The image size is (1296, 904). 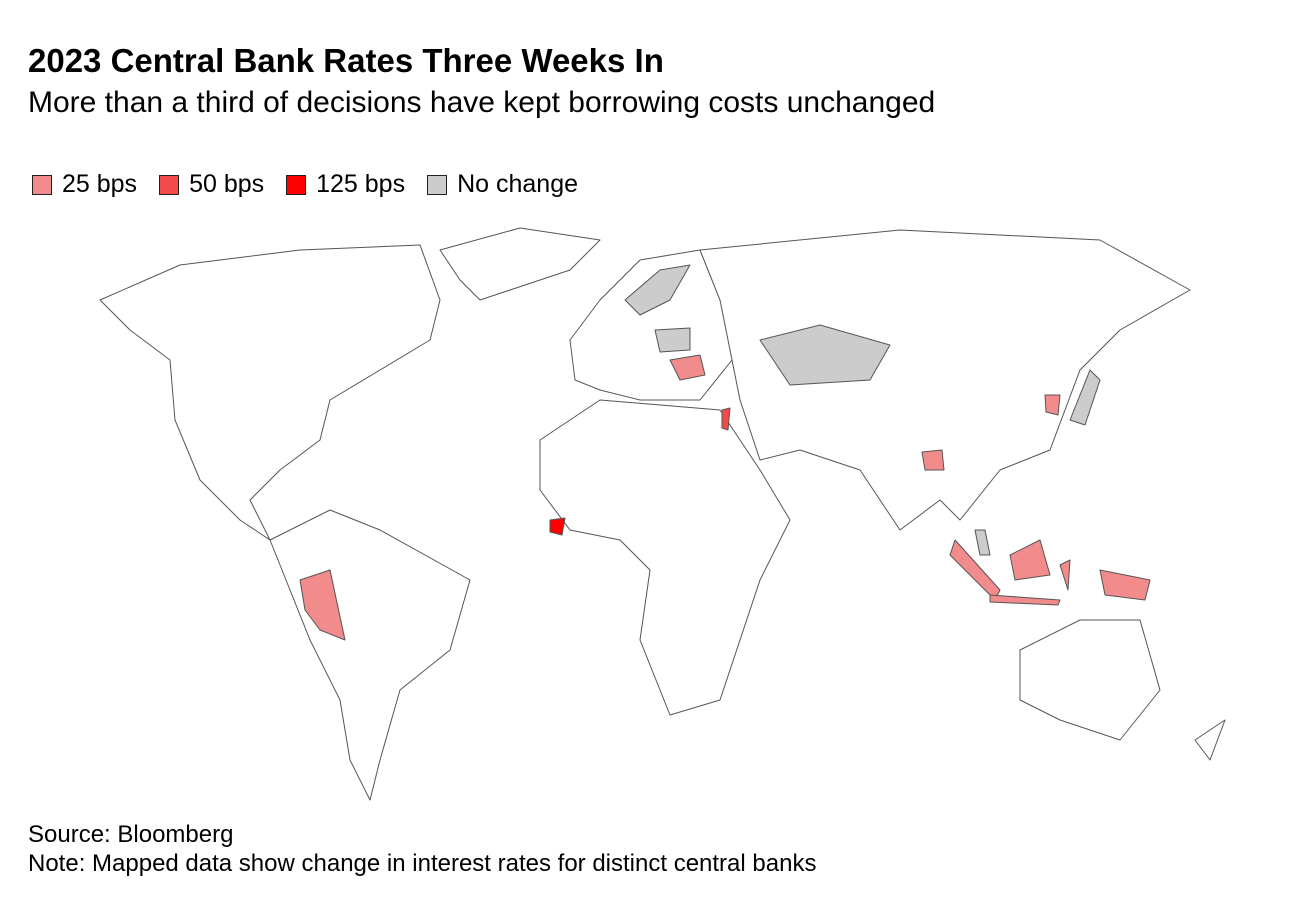 I want to click on java, so click(x=1025, y=600).